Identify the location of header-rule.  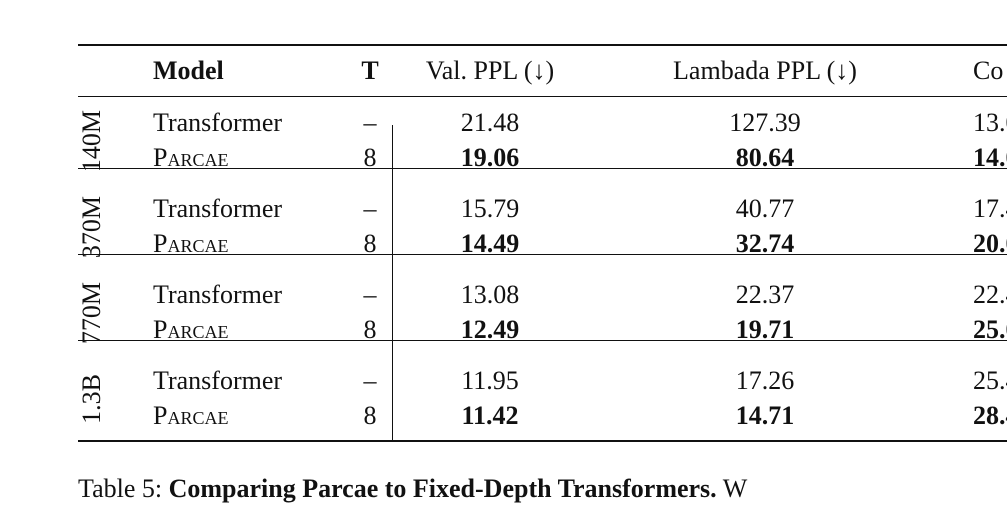
(542, 96).